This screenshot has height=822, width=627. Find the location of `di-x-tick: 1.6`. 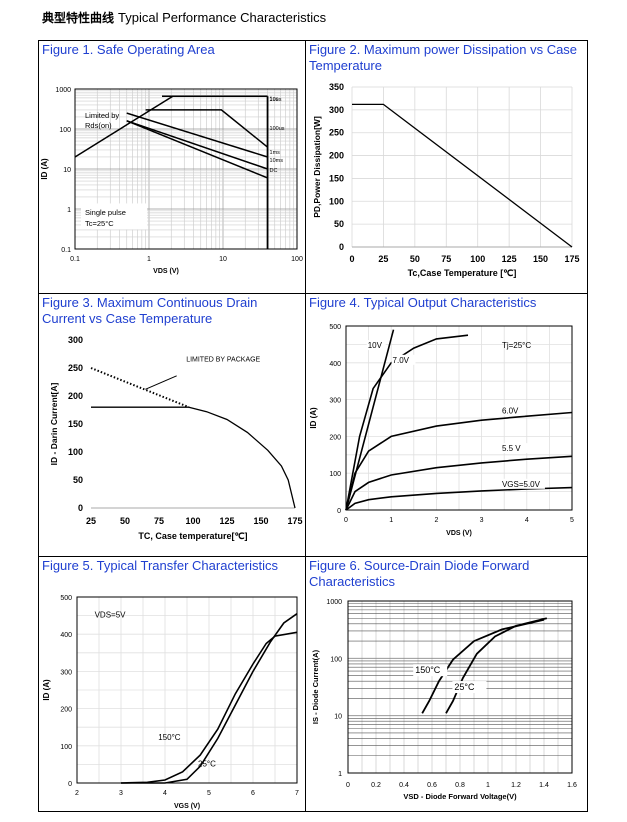

di-x-tick: 1.6 is located at coordinates (572, 785).